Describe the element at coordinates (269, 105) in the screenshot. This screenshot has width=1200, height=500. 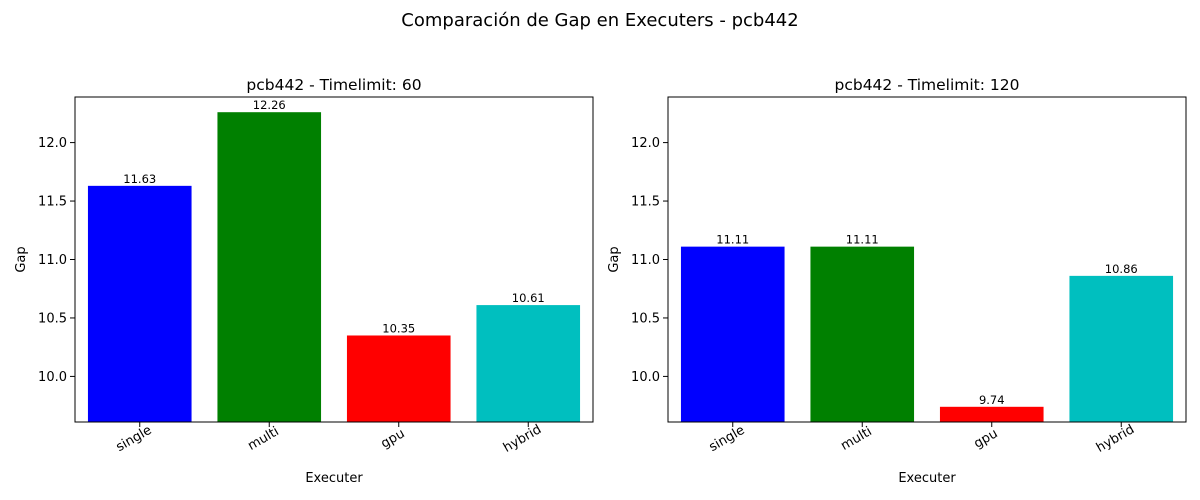
I see `data-label-multi: 12.26` at that location.